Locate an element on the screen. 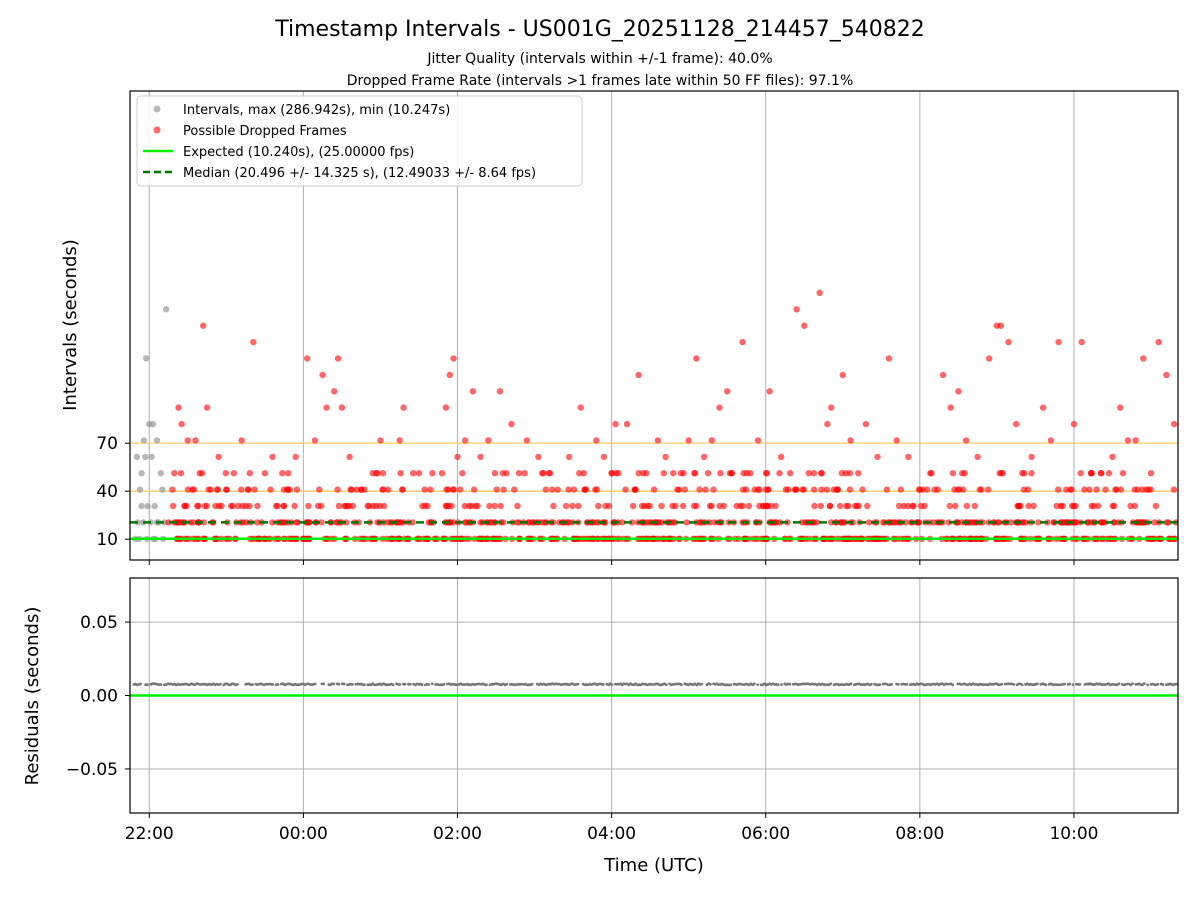 The height and width of the screenshot is (900, 1200). residual-points is located at coordinates (655, 684).